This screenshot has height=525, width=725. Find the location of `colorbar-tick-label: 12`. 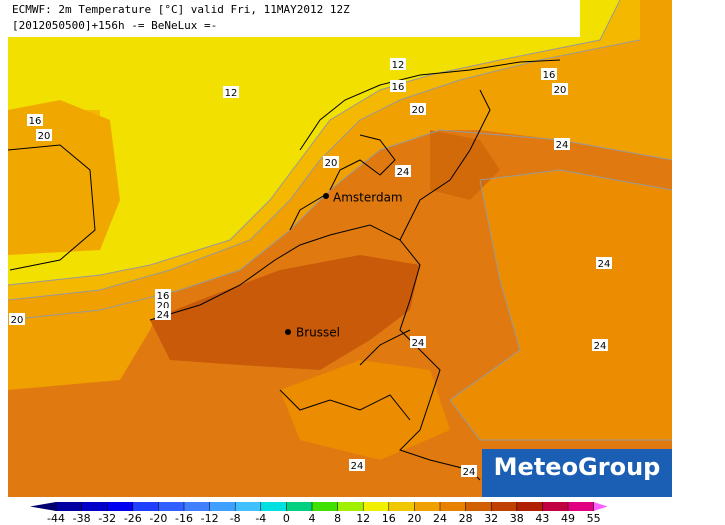

colorbar-tick-label: 12 is located at coordinates (363, 518).